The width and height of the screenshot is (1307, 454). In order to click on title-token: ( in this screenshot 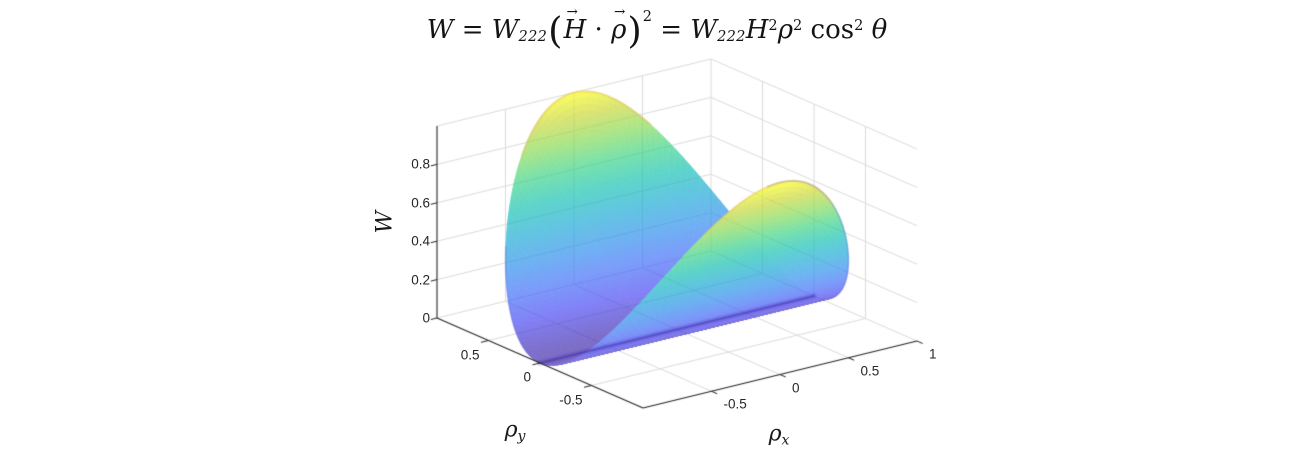, I will do `click(555, 30)`.